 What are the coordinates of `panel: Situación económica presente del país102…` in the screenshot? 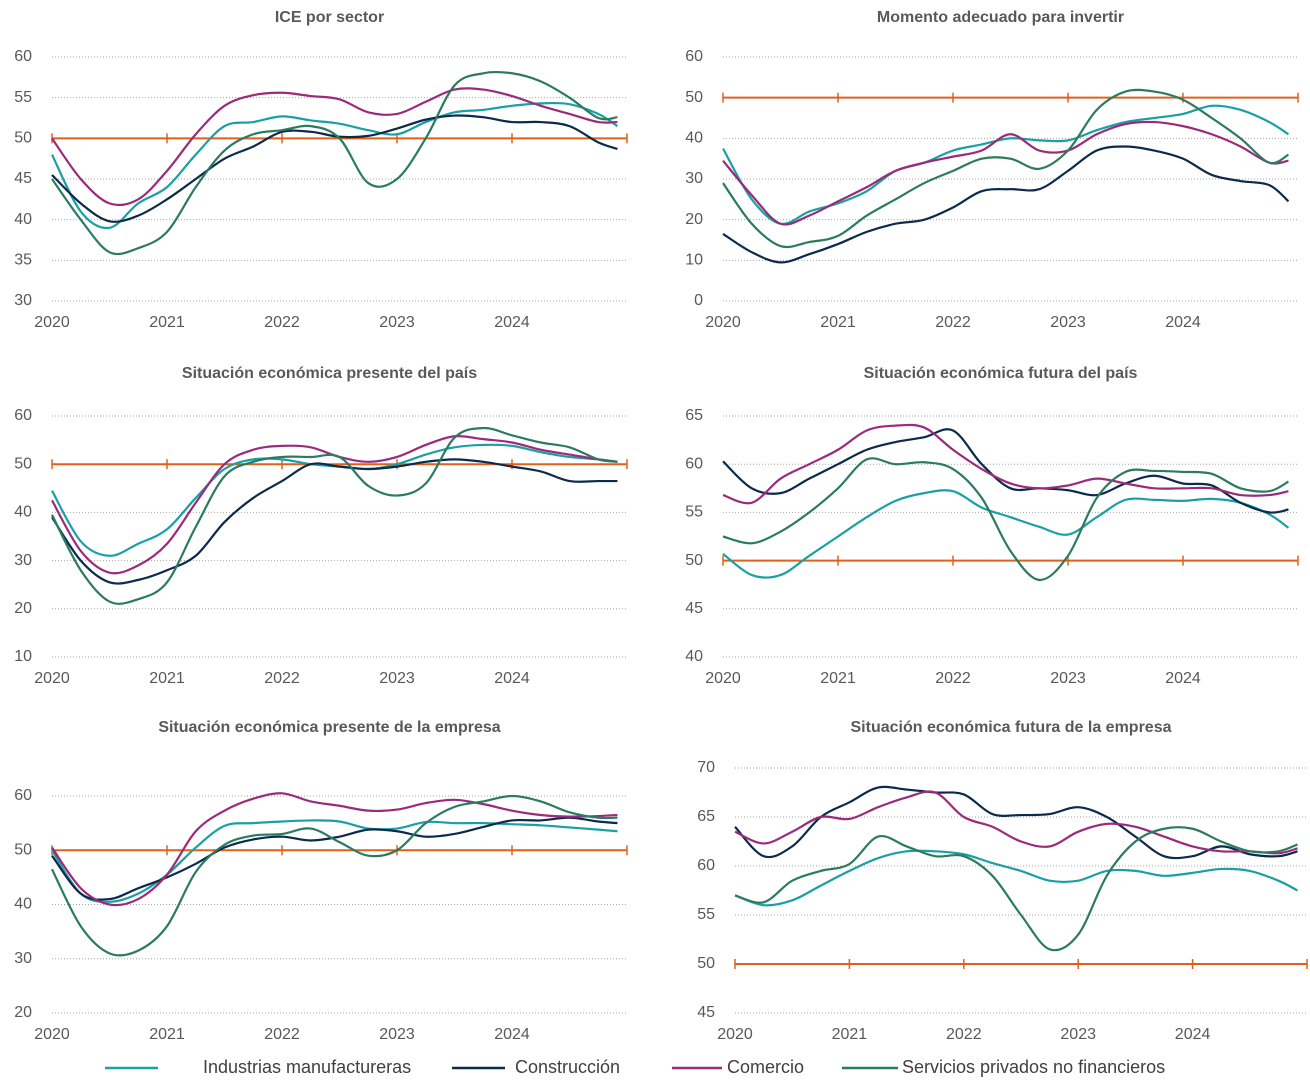 It's located at (321, 526).